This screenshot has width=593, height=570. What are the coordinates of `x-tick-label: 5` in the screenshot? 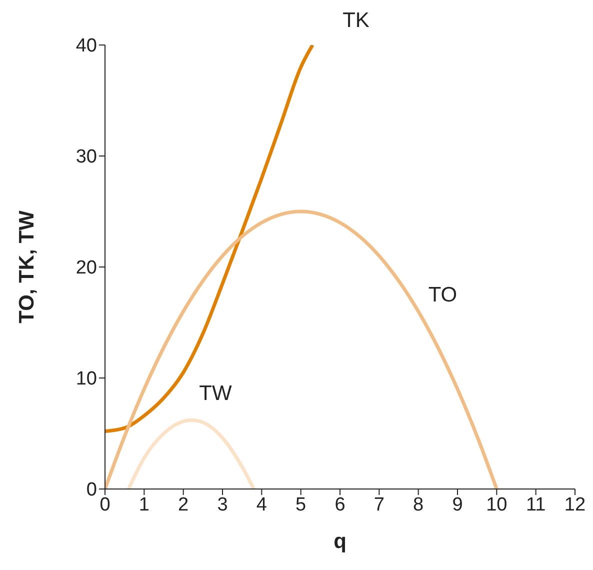 It's located at (301, 505).